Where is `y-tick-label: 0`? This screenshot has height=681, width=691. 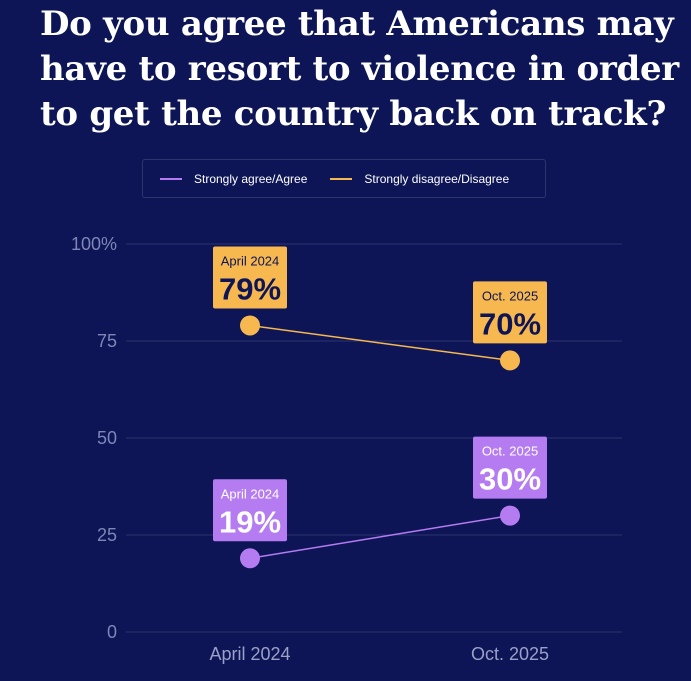
y-tick-label: 0 is located at coordinates (112, 632).